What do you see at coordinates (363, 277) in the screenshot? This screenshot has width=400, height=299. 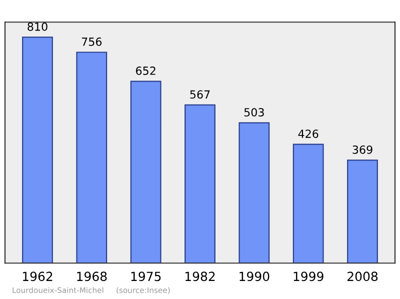 I see `x-tick-label: 2008` at bounding box center [363, 277].